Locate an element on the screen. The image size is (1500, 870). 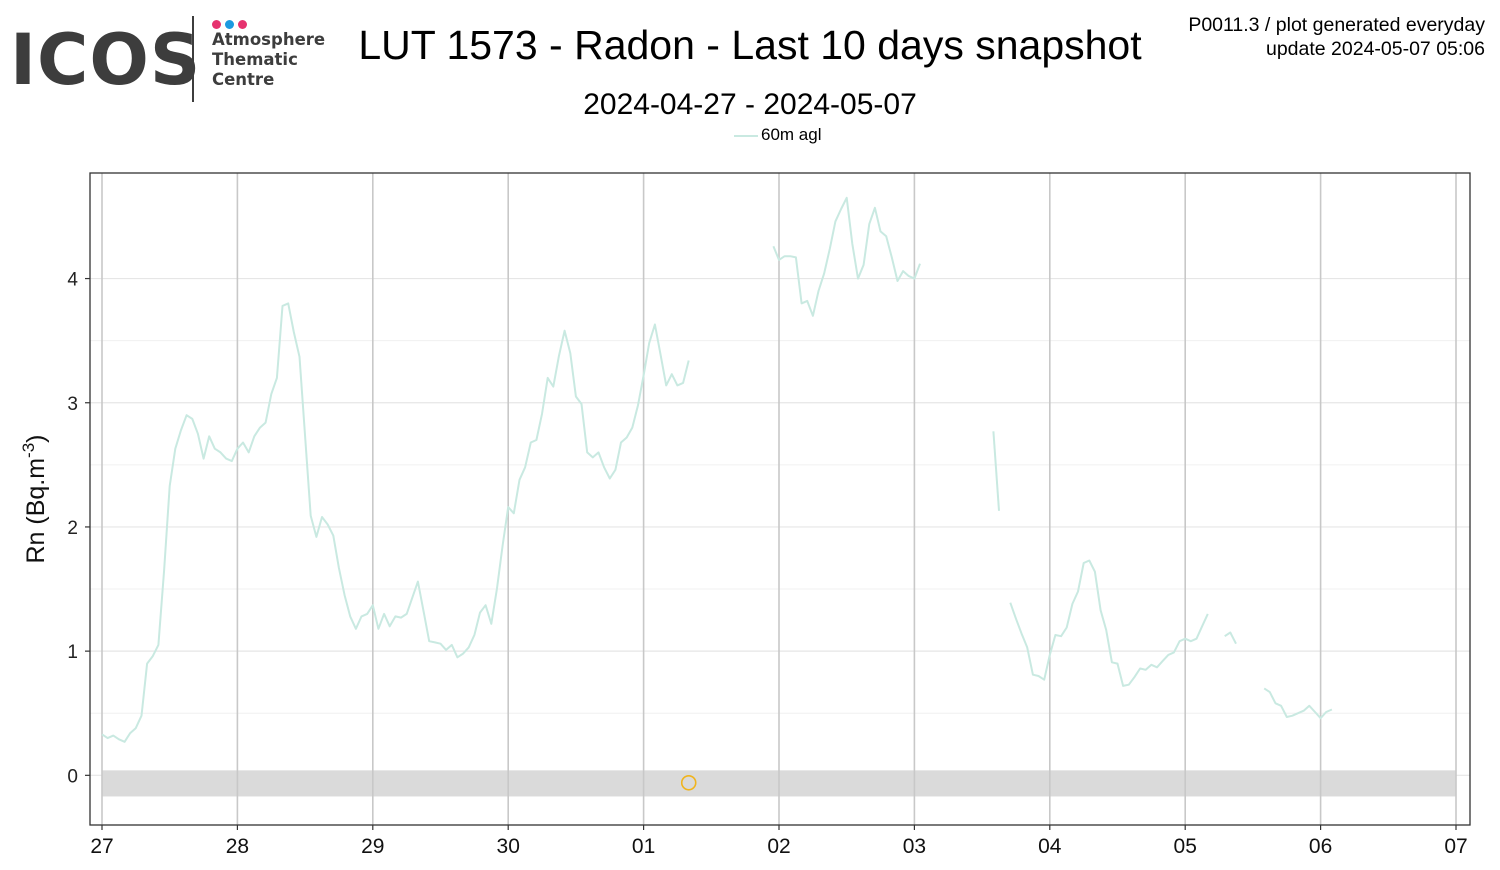
y-tick-label: 4 is located at coordinates (72, 280).